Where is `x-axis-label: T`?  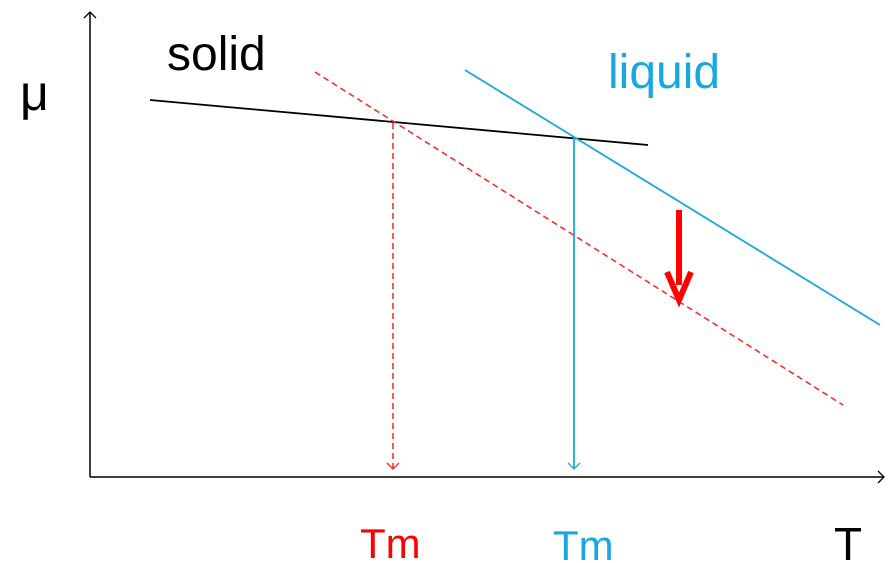
x-axis-label: T is located at coordinates (848, 540).